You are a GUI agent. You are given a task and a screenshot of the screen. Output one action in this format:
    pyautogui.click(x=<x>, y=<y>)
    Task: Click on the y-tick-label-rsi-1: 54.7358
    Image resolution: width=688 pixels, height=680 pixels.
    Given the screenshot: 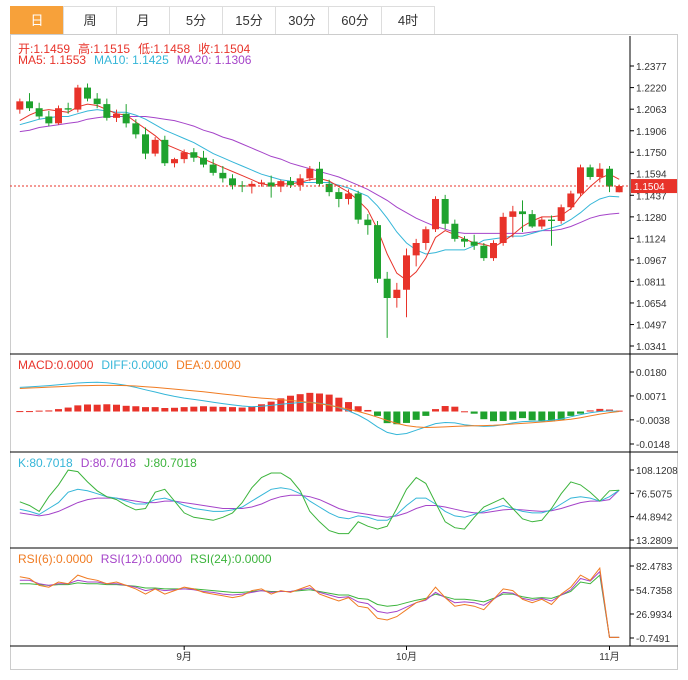 What is the action you would take?
    pyautogui.click(x=654, y=591)
    